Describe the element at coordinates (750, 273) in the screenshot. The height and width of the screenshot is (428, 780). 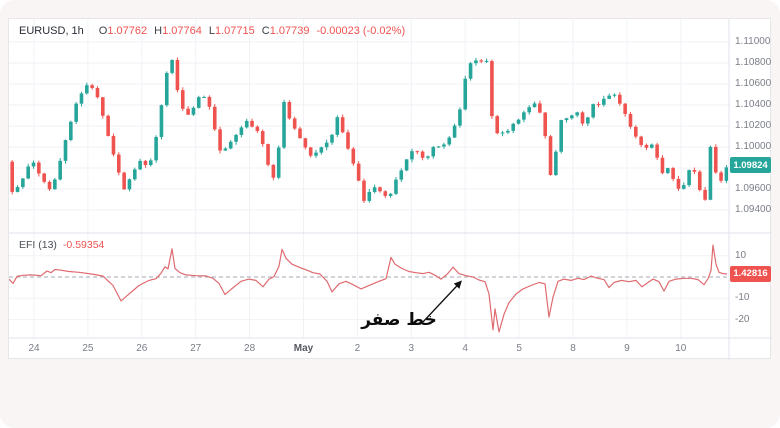
I see `indicator-last-value-badge: 1.42816` at that location.